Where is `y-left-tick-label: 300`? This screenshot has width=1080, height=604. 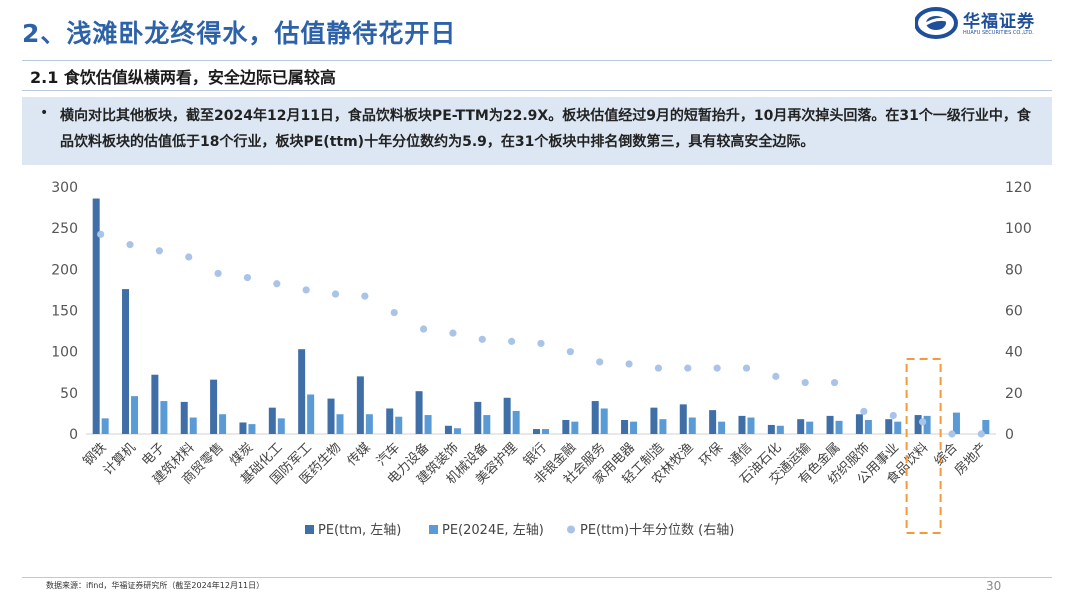 y-left-tick-label: 300 is located at coordinates (64, 188).